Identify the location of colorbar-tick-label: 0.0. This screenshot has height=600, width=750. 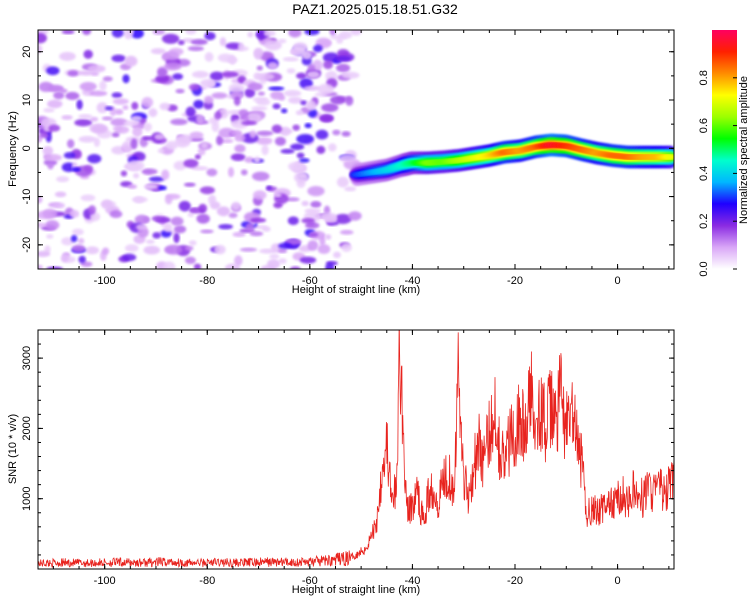
(704, 268).